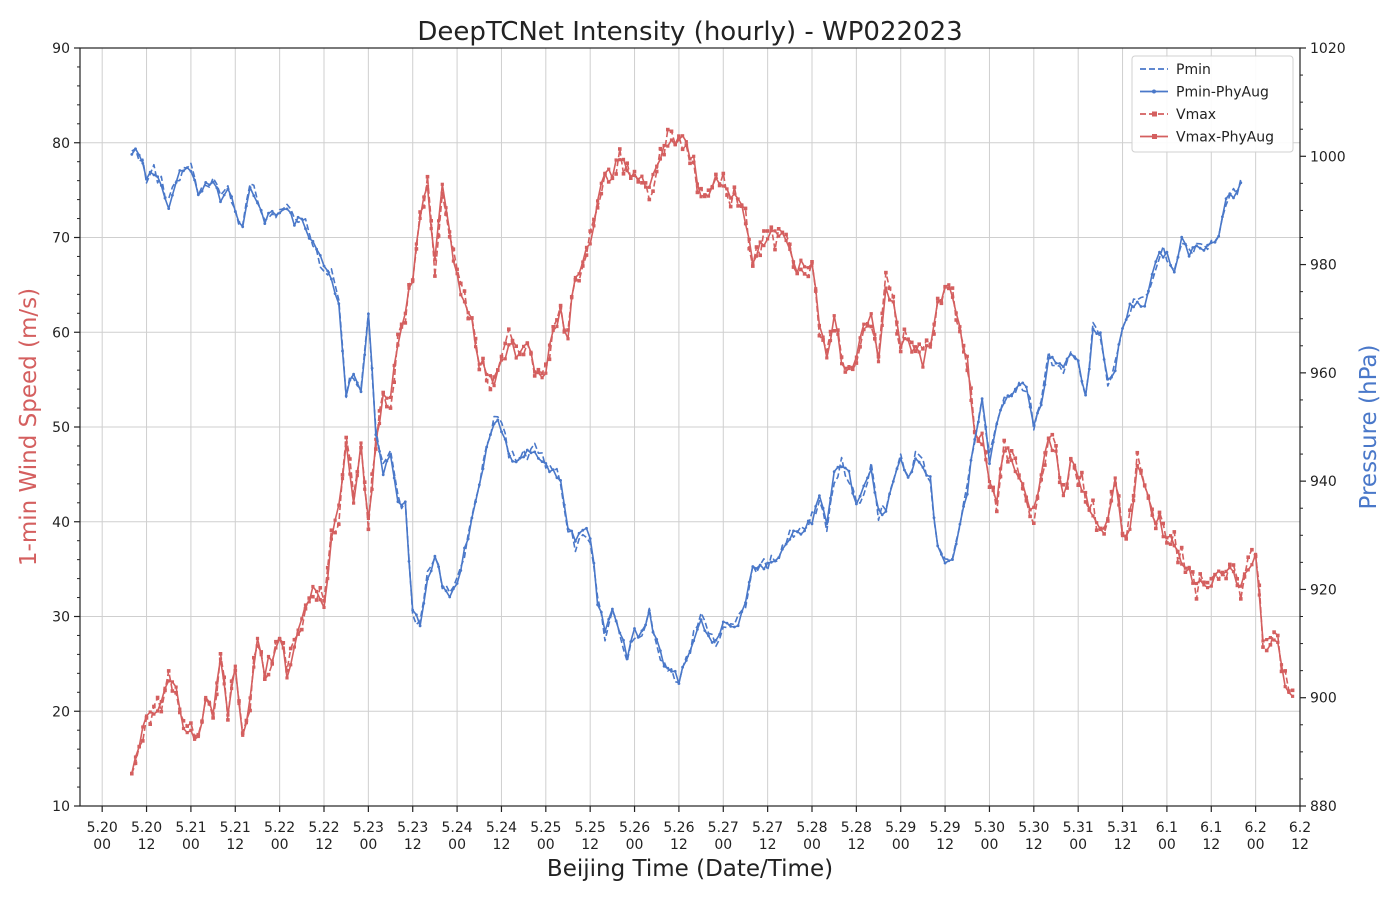  I want to click on legend-swatch-marker, so click(1154, 91).